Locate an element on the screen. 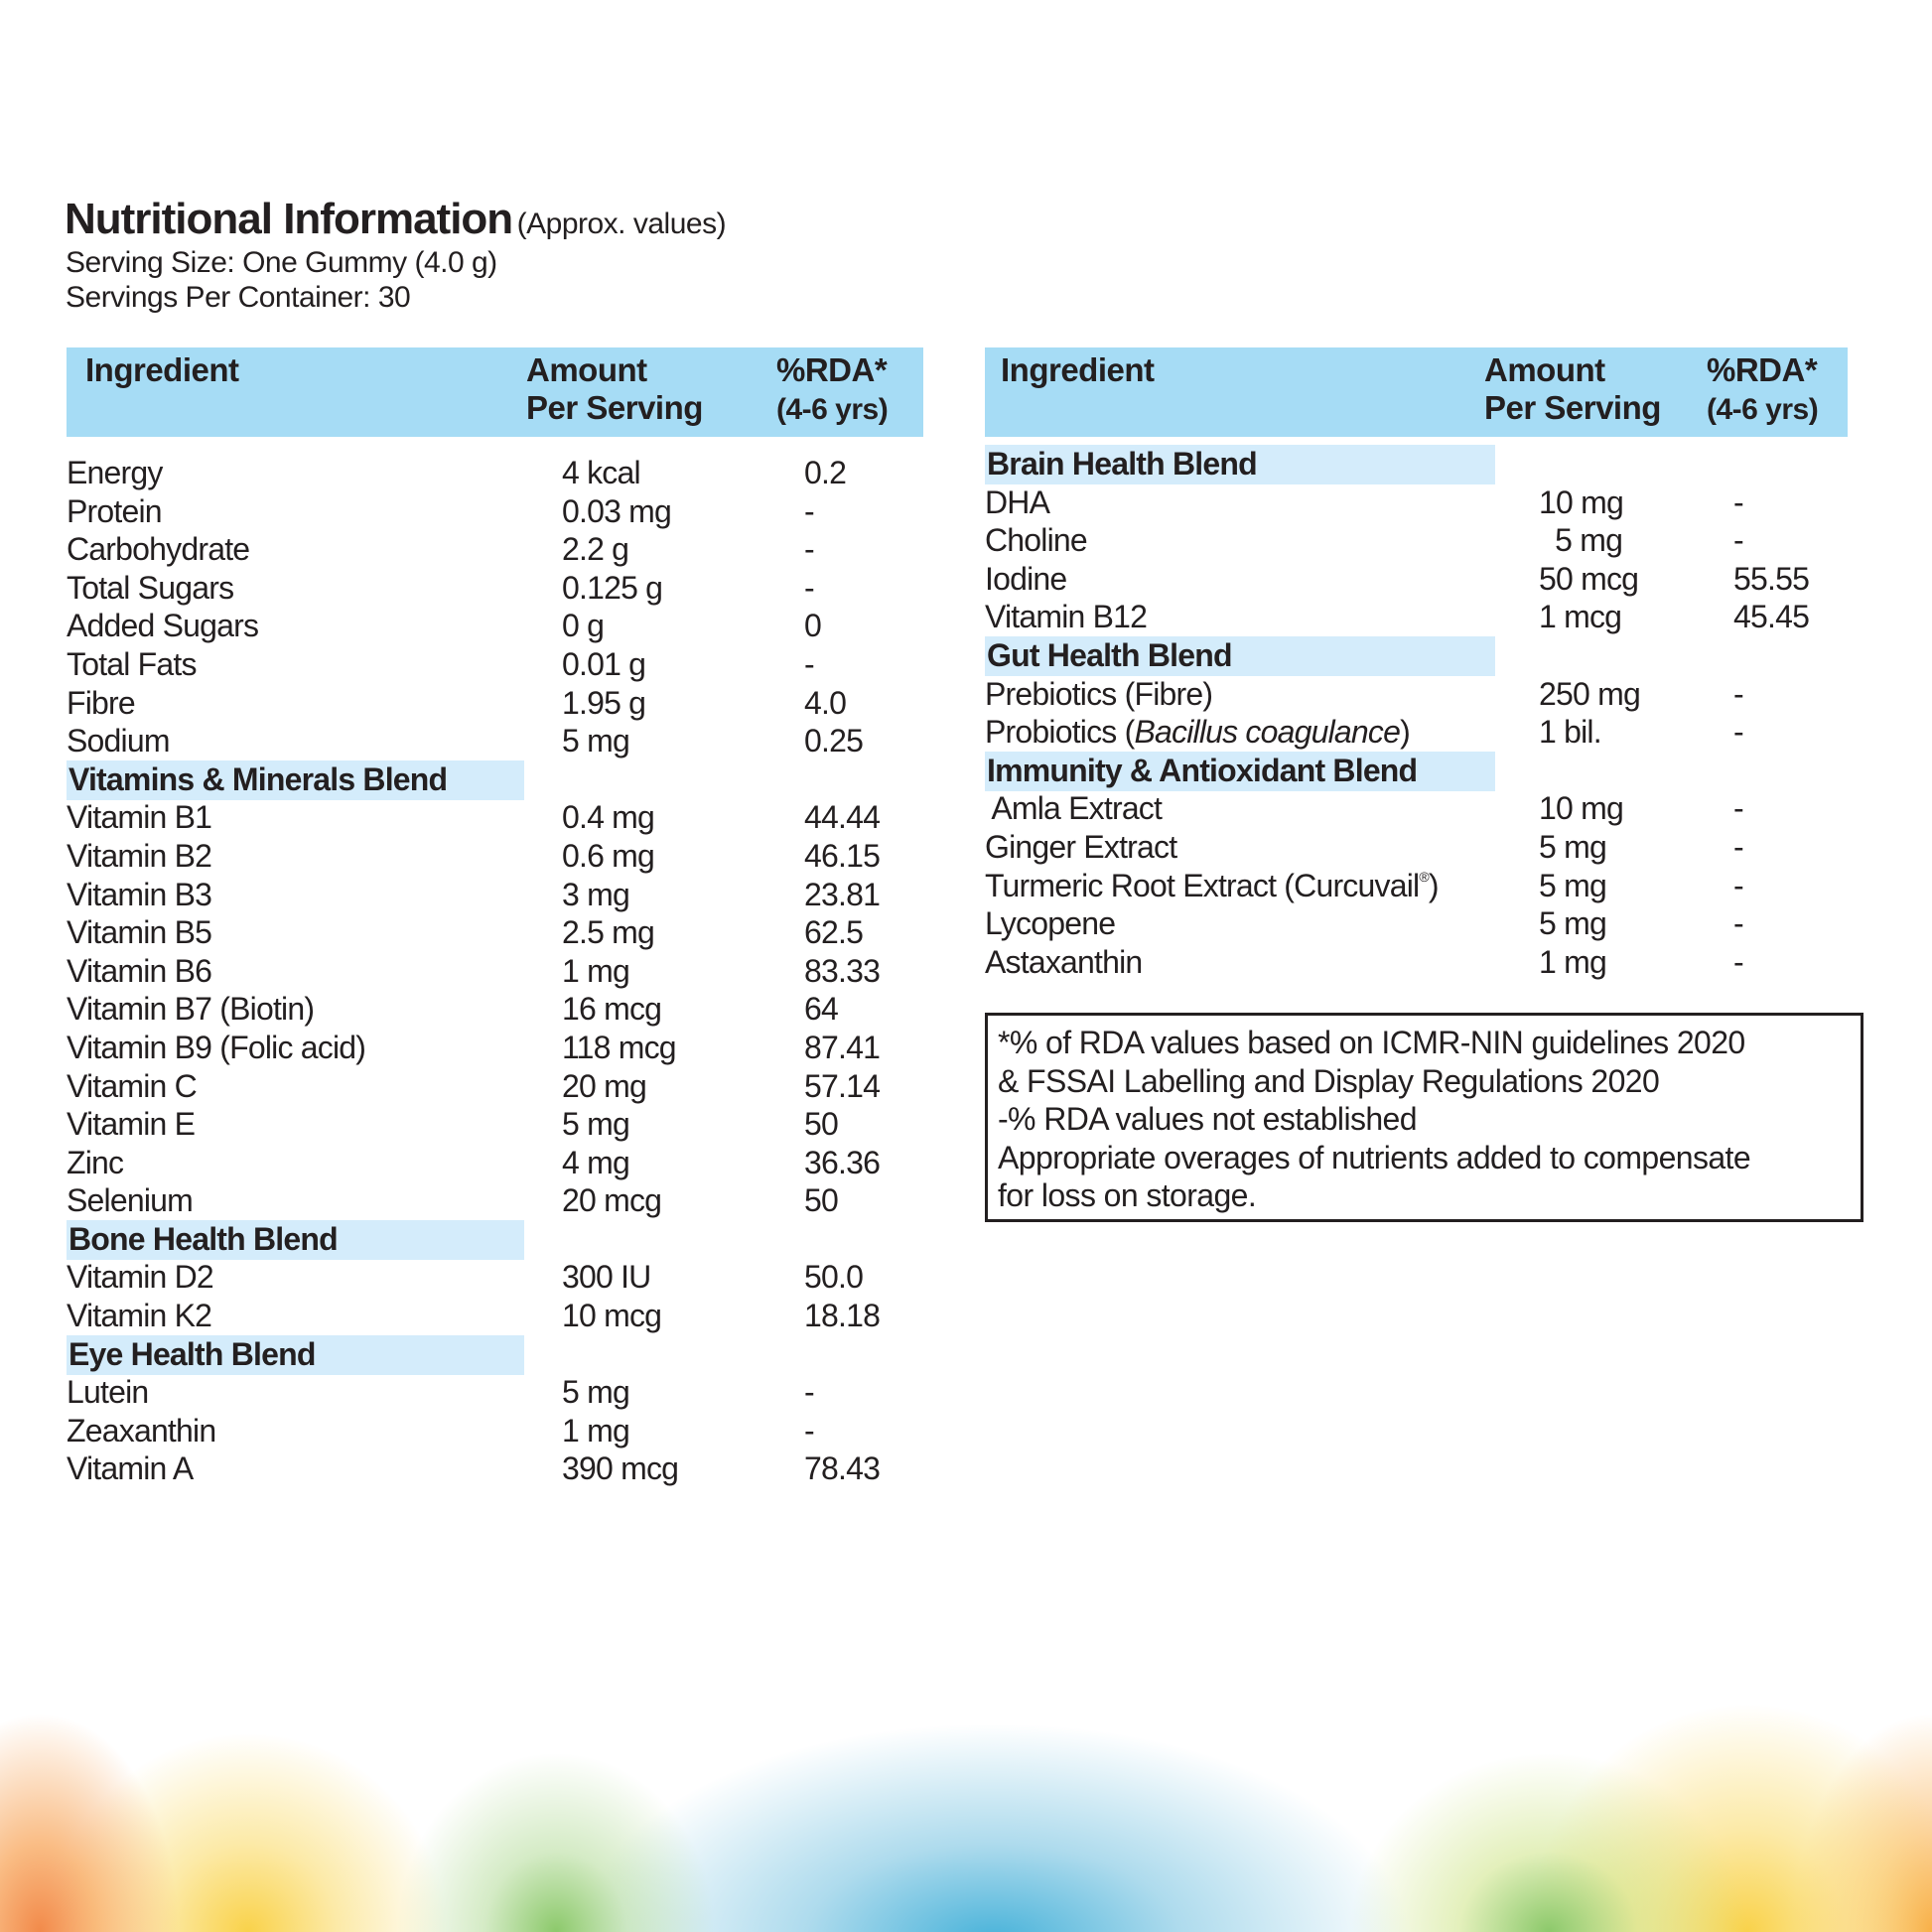 The width and height of the screenshot is (1932, 1932). ingredient-name: Vitamin D2 is located at coordinates (141, 1278).